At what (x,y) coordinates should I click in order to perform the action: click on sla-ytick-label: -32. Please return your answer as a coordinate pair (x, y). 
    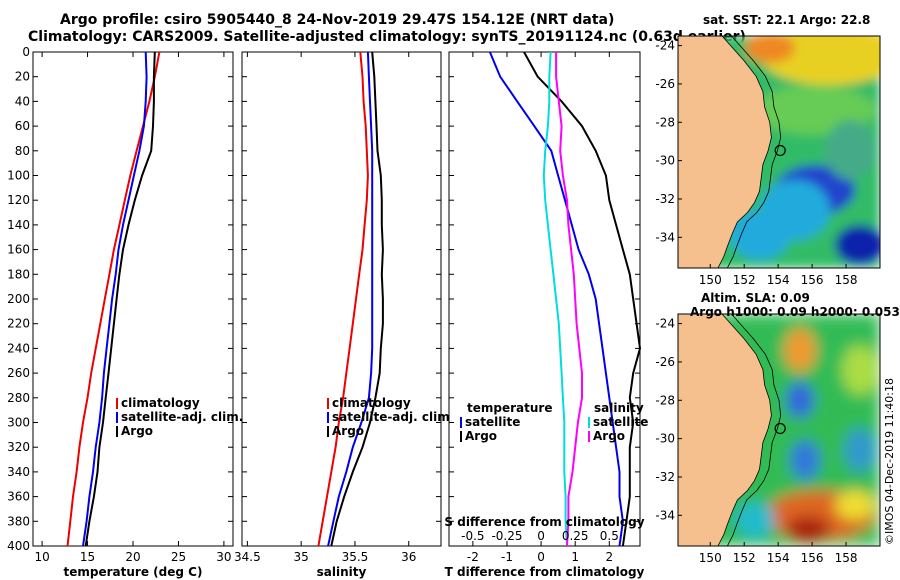
    Looking at the image, I should click on (665, 477).